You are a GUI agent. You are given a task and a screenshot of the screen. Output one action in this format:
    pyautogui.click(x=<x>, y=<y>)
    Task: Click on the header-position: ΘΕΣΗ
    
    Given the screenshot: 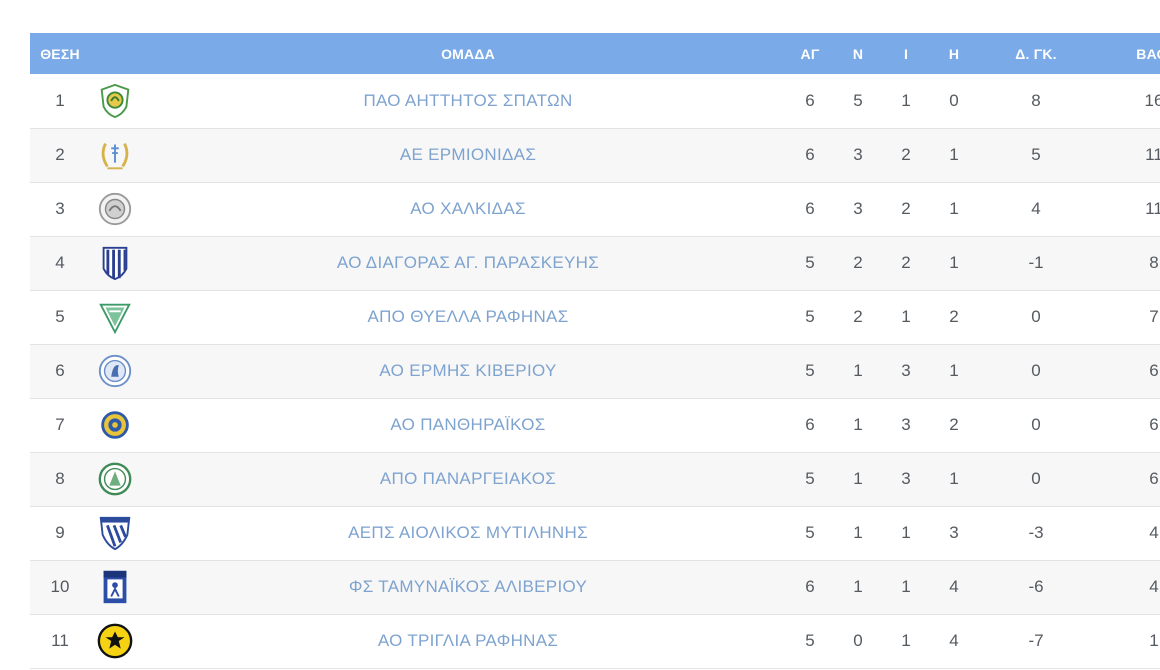 What is the action you would take?
    pyautogui.click(x=60, y=53)
    